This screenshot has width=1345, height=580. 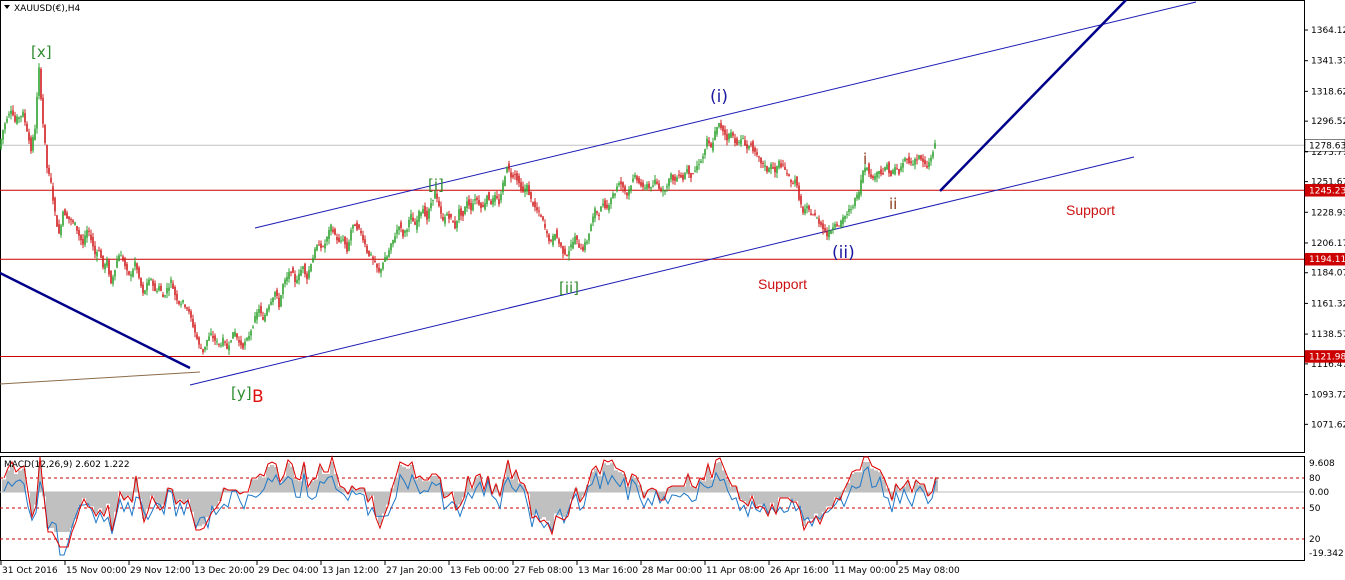 What do you see at coordinates (929, 571) in the screenshot?
I see `time-tick-label: 25 May 08:00` at bounding box center [929, 571].